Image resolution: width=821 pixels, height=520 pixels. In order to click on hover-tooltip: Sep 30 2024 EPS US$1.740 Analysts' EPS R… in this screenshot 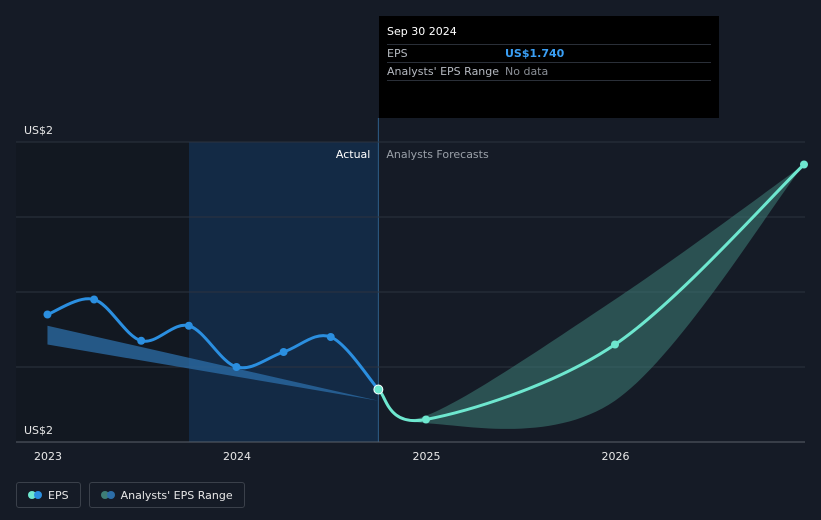, I will do `click(549, 67)`.